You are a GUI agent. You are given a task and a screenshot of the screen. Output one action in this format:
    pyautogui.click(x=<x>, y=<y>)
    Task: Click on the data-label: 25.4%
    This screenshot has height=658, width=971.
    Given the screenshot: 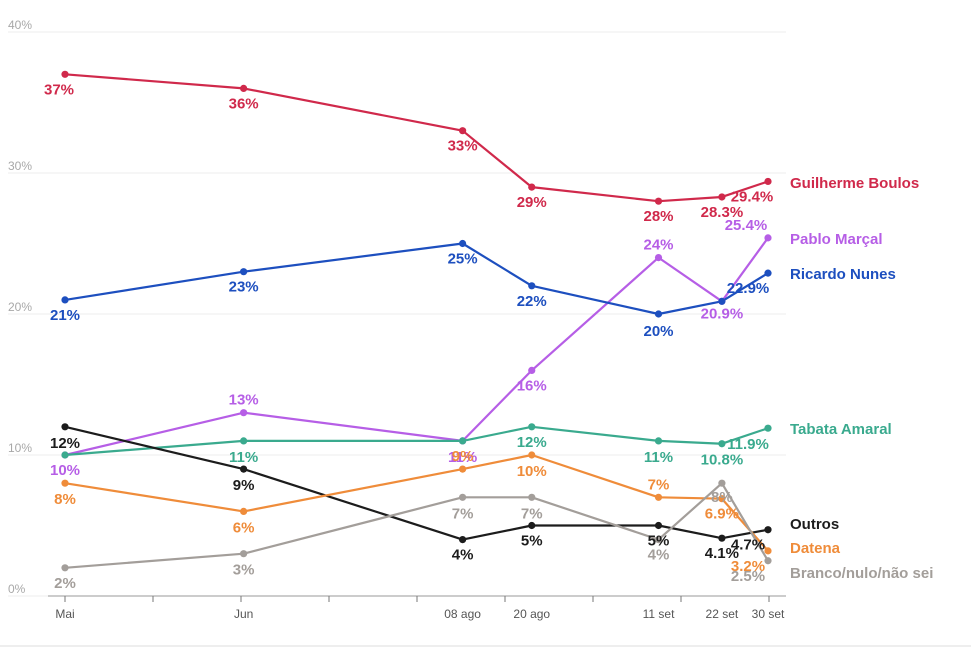 What is the action you would take?
    pyautogui.click(x=746, y=225)
    